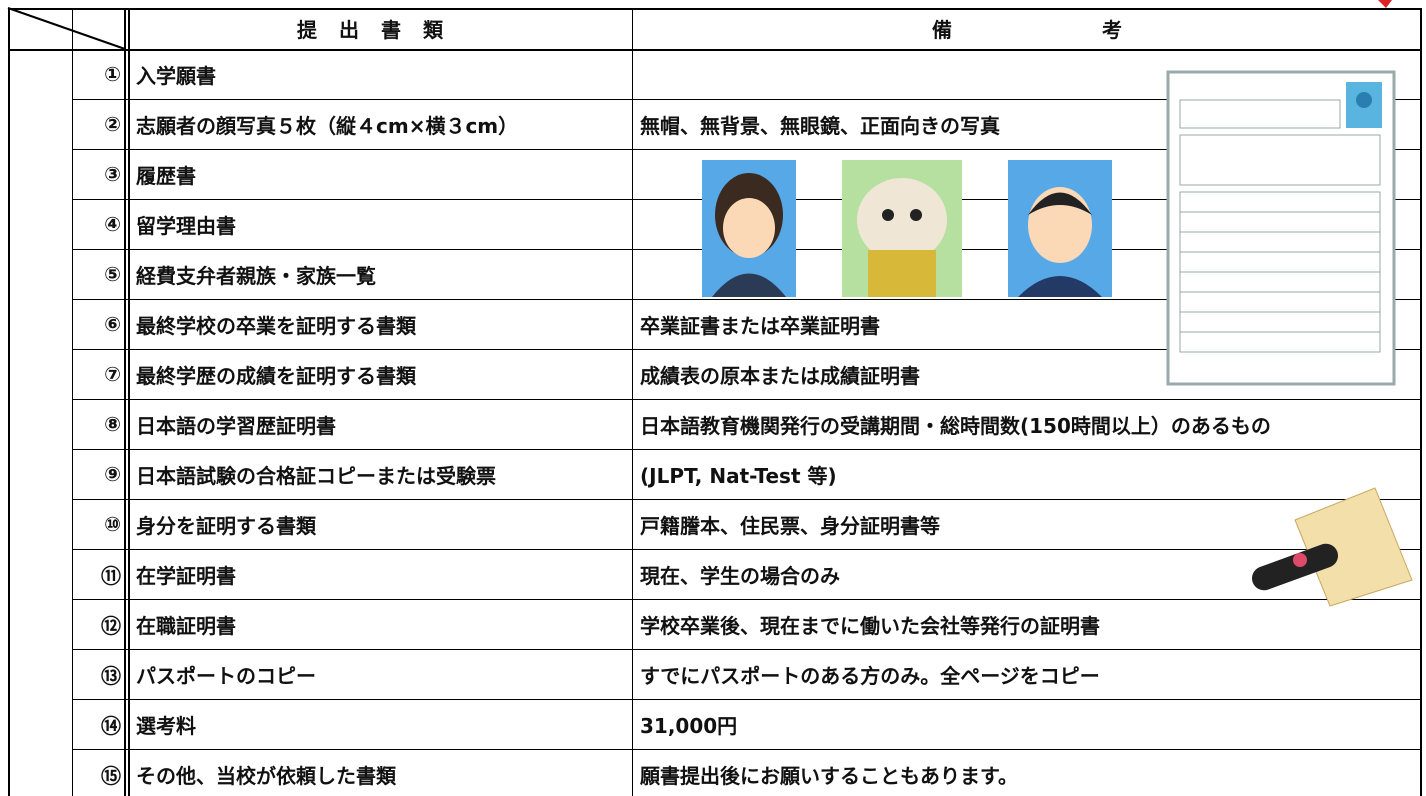 This screenshot has width=1426, height=796. I want to click on document-name: 入学願書, so click(176, 75).